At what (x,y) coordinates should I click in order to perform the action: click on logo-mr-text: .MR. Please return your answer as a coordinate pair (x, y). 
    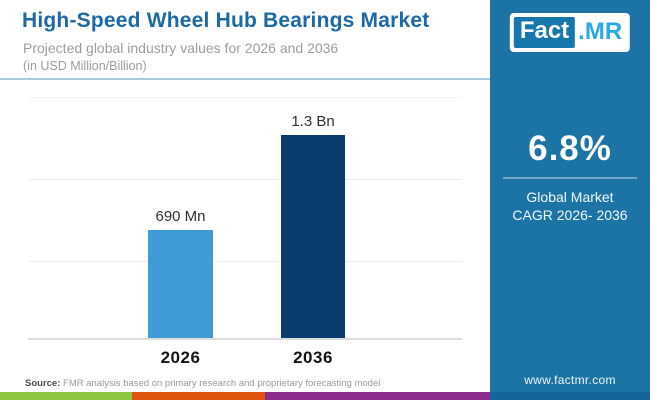
    Looking at the image, I should click on (600, 31).